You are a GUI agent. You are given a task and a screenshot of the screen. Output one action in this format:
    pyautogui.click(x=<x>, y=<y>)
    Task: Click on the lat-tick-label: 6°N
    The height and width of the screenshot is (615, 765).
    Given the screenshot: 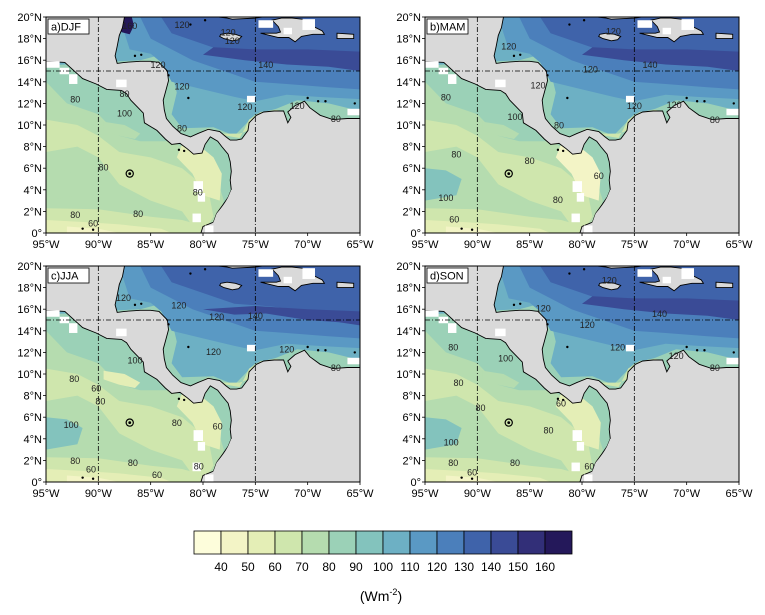 What is the action you would take?
    pyautogui.click(x=33, y=418)
    